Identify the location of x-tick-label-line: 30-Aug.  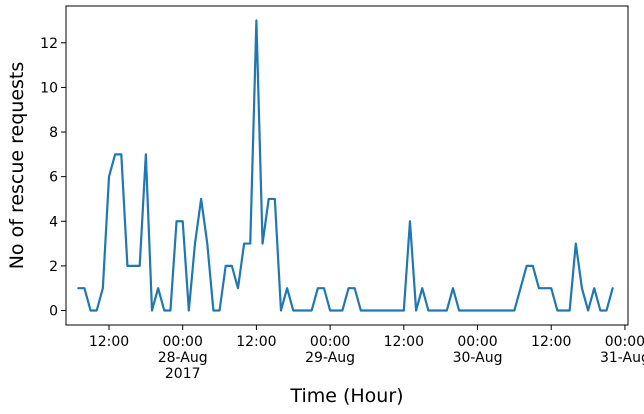
(478, 358).